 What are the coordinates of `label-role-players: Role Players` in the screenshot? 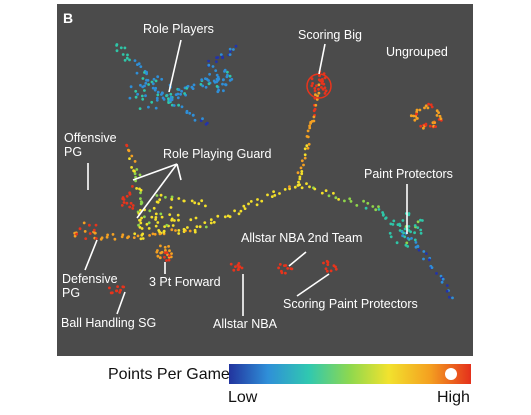 It's located at (178, 29).